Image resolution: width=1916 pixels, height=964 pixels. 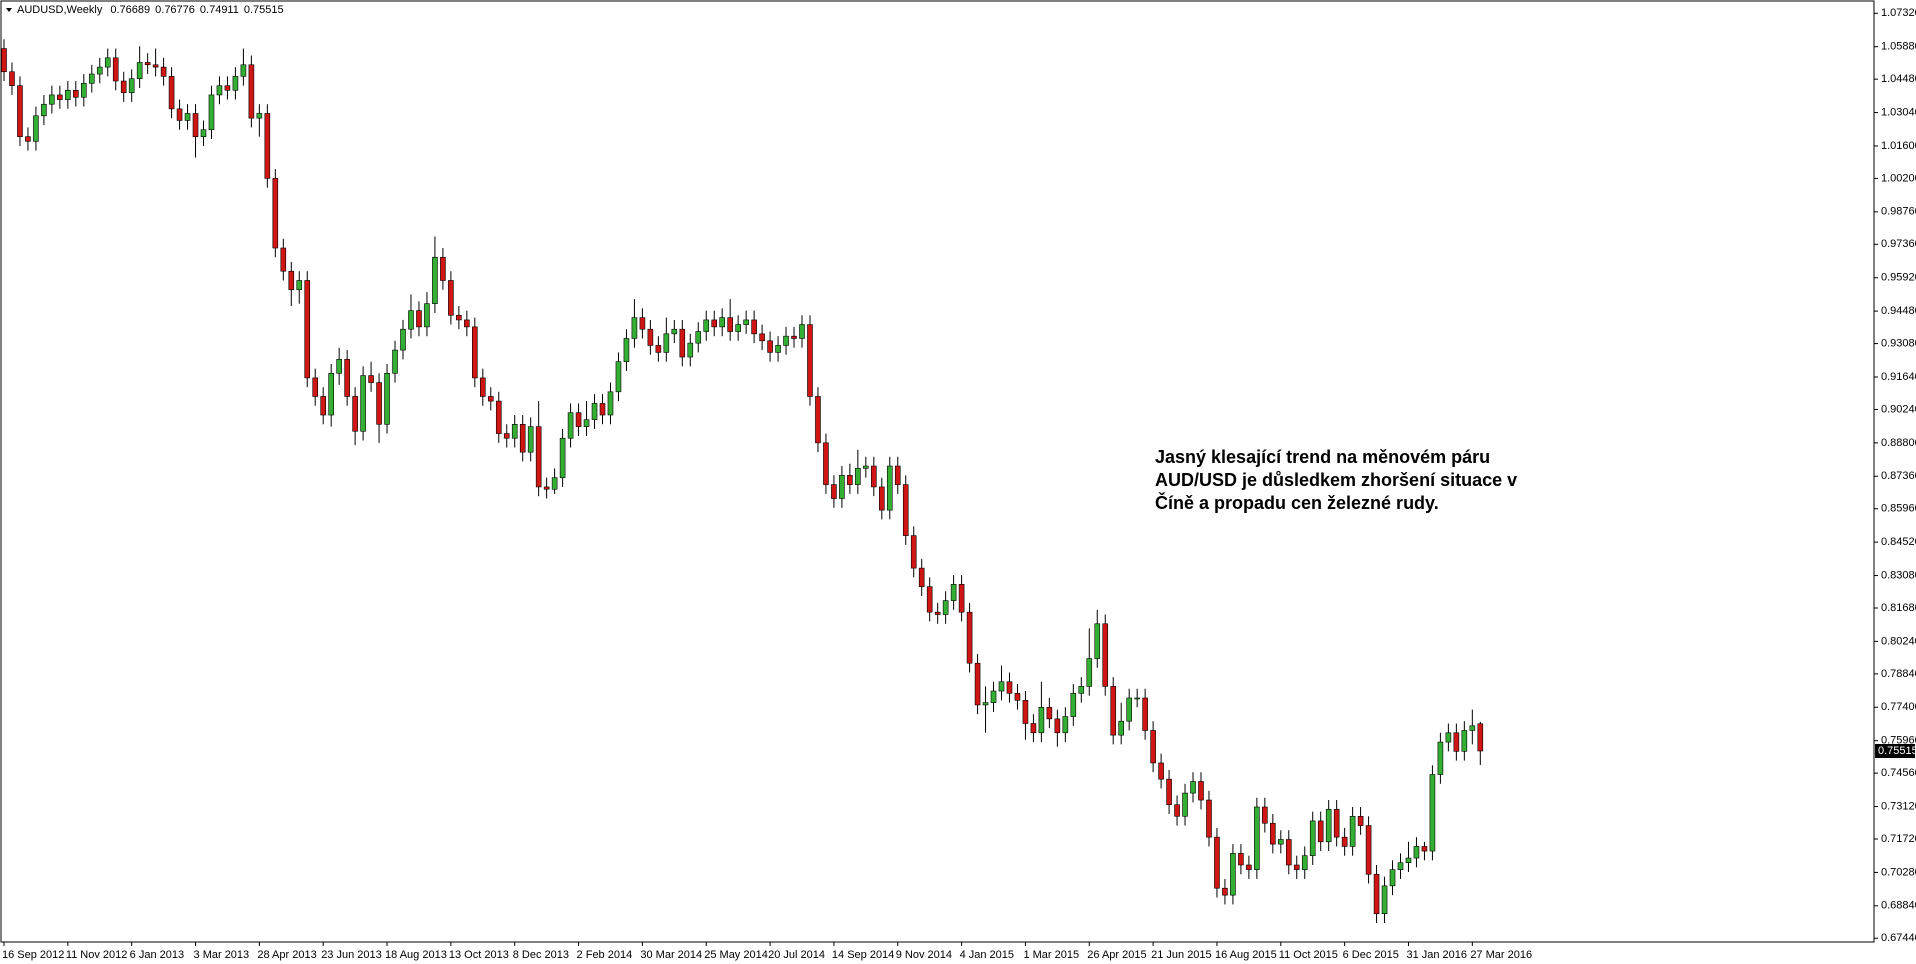 I want to click on price-label: 0.75515, so click(x=1897, y=751).